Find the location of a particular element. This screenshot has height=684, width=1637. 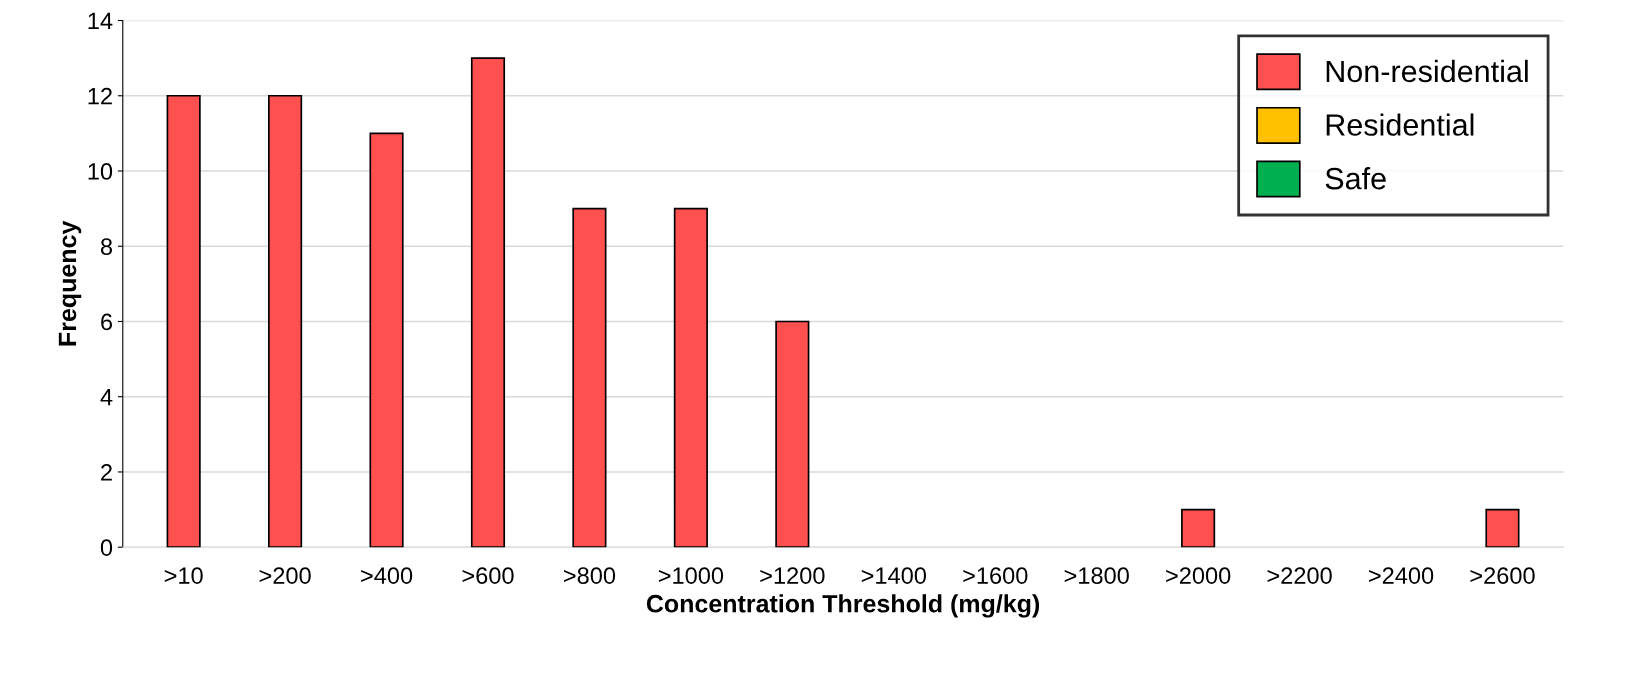

y-axis-title: Frequency is located at coordinates (70, 283).